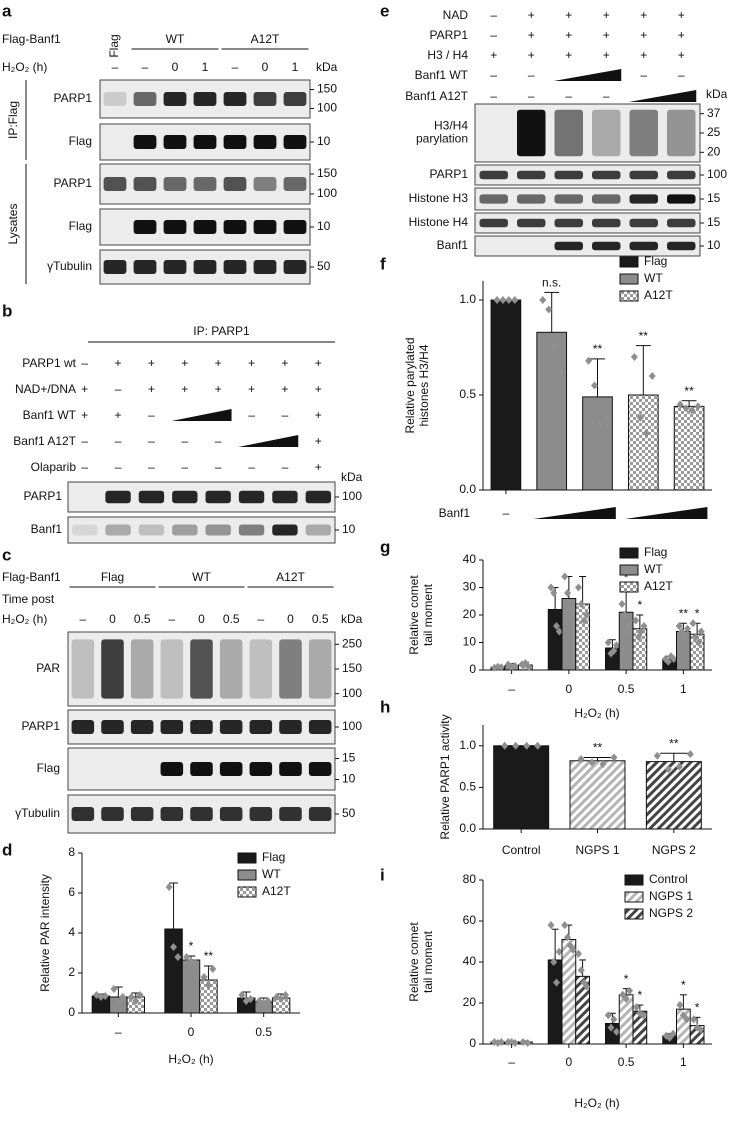 The width and height of the screenshot is (746, 1125). What do you see at coordinates (71, 932) in the screenshot?
I see `y-tick-label: 4` at bounding box center [71, 932].